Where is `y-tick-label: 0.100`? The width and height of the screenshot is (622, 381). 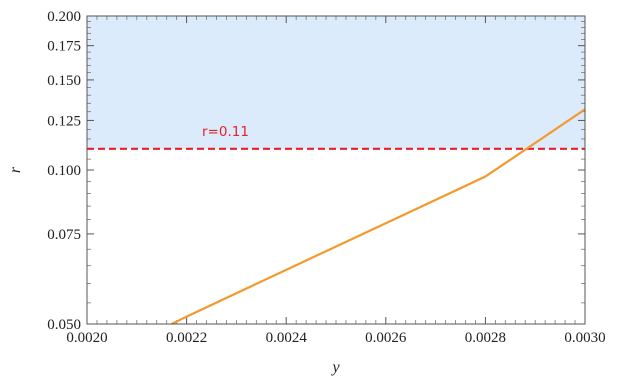
y-tick-label: 0.100 is located at coordinates (64, 171).